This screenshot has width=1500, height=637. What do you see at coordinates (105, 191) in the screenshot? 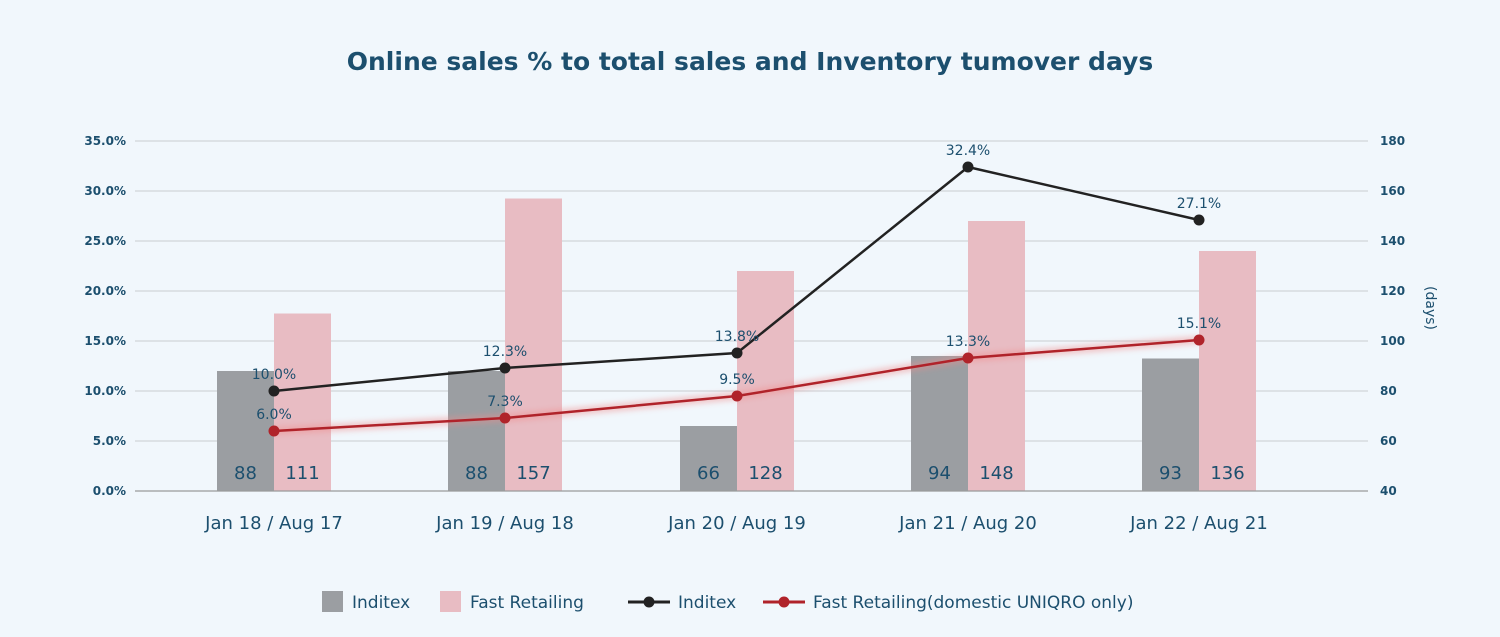
I see `left-tick-label: 30.0%` at bounding box center [105, 191].